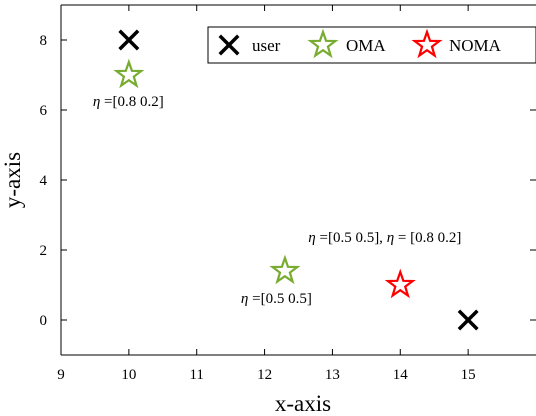  What do you see at coordinates (400, 283) in the screenshot?
I see `point-noma` at bounding box center [400, 283].